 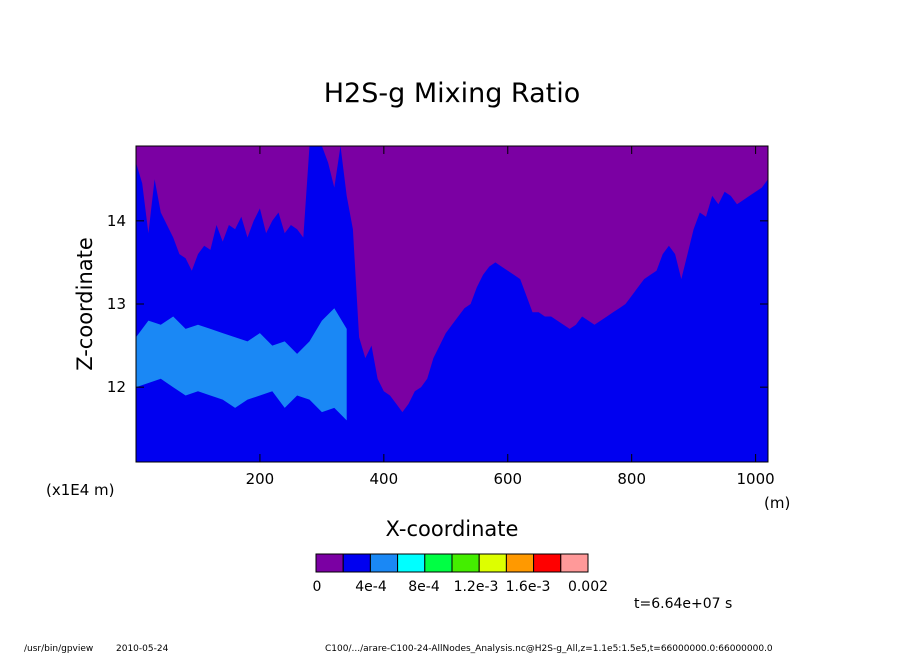 I want to click on x-tick-label: 200, so click(x=260, y=479).